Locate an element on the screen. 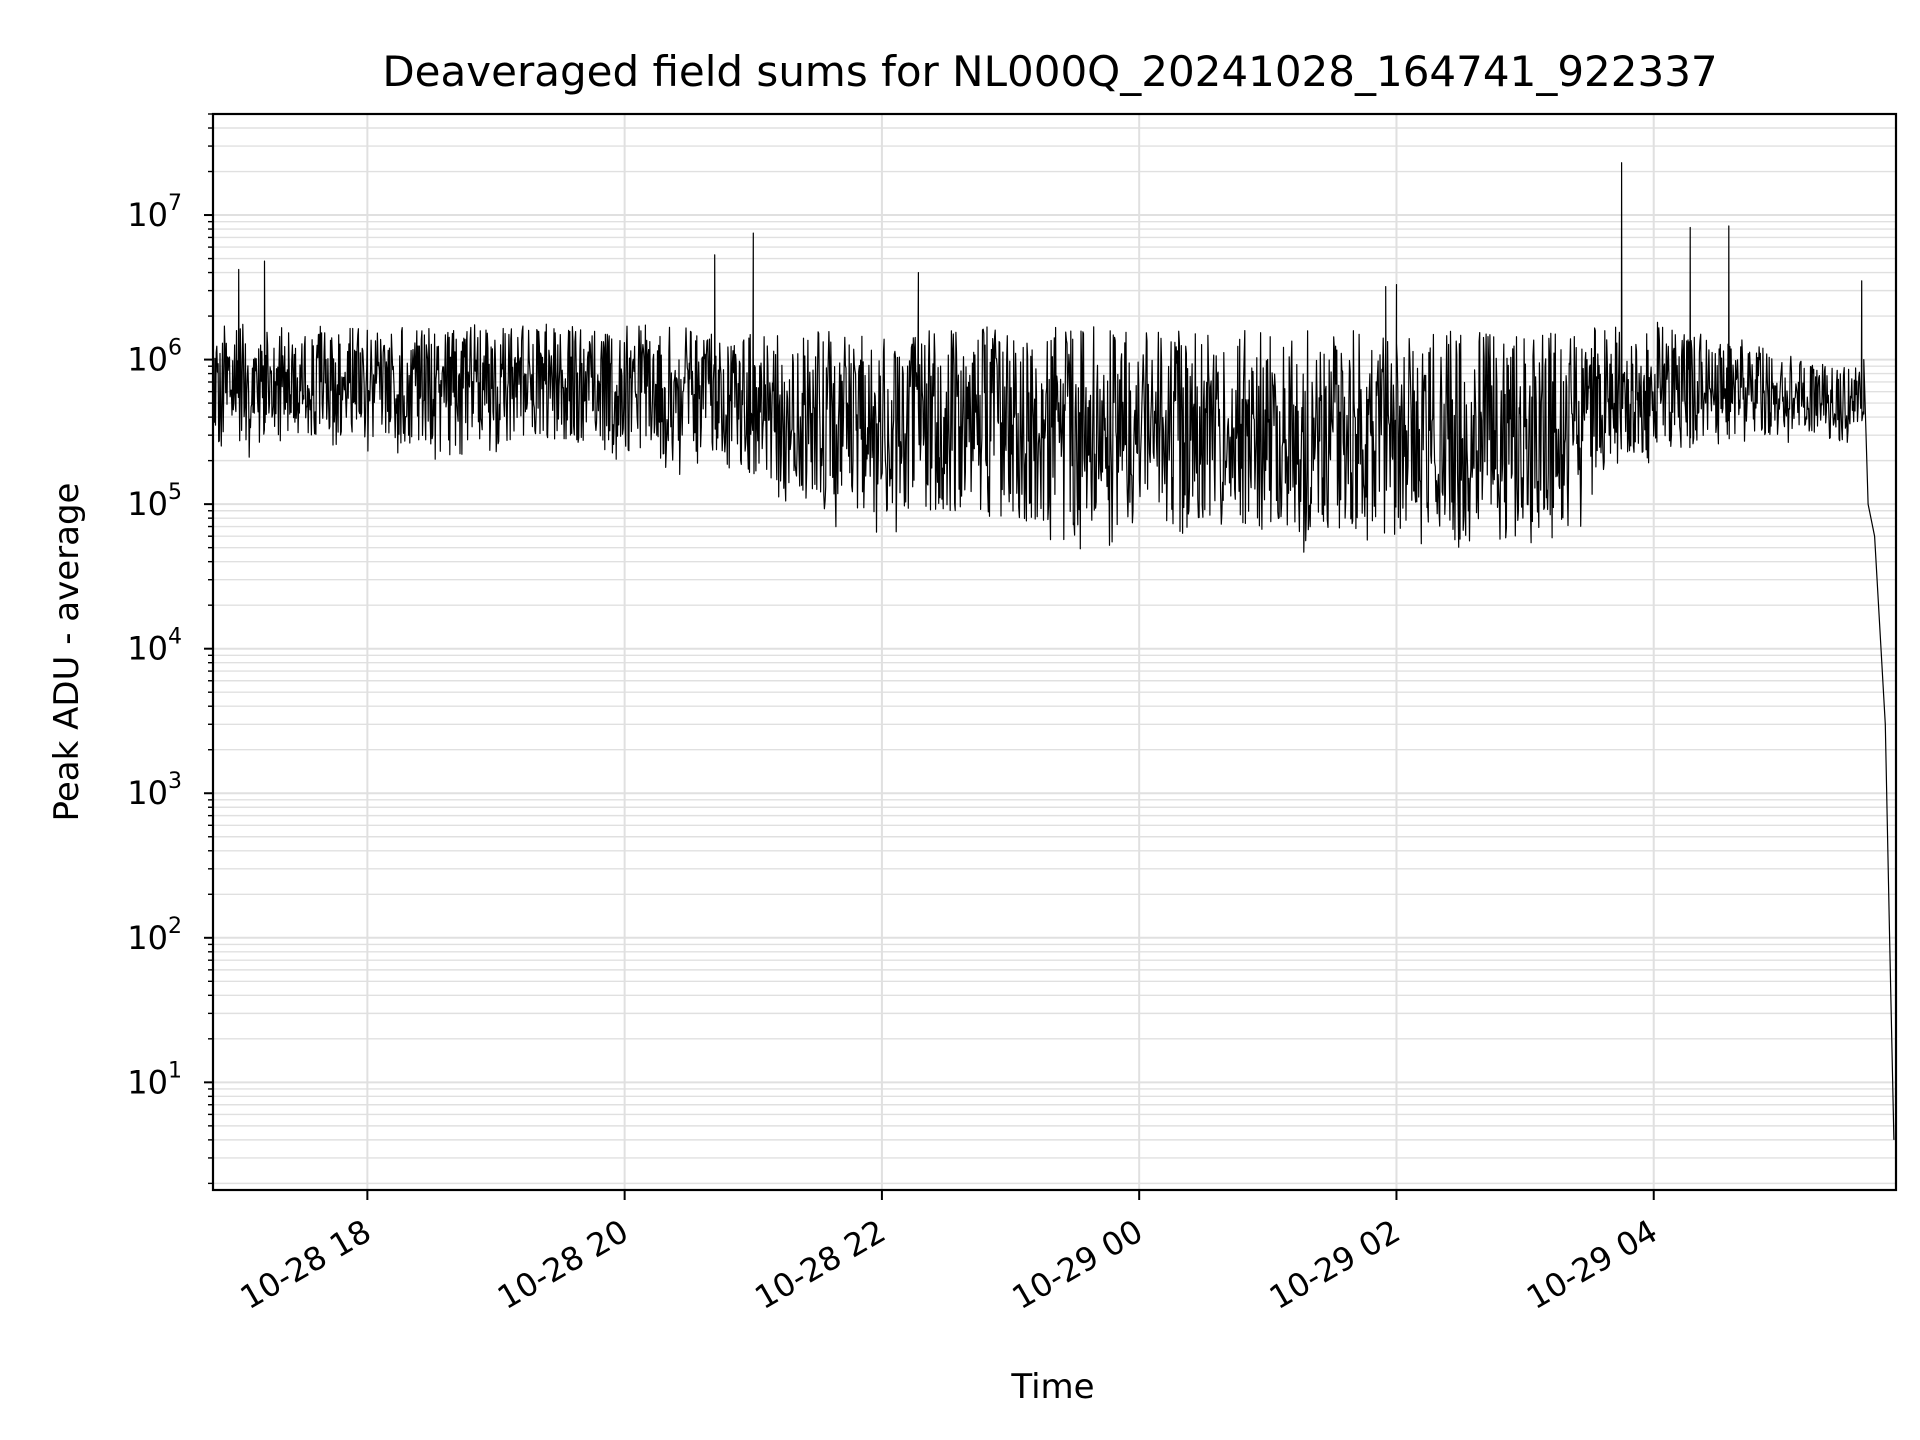  y-tick-label: 10² is located at coordinates (154, 935).